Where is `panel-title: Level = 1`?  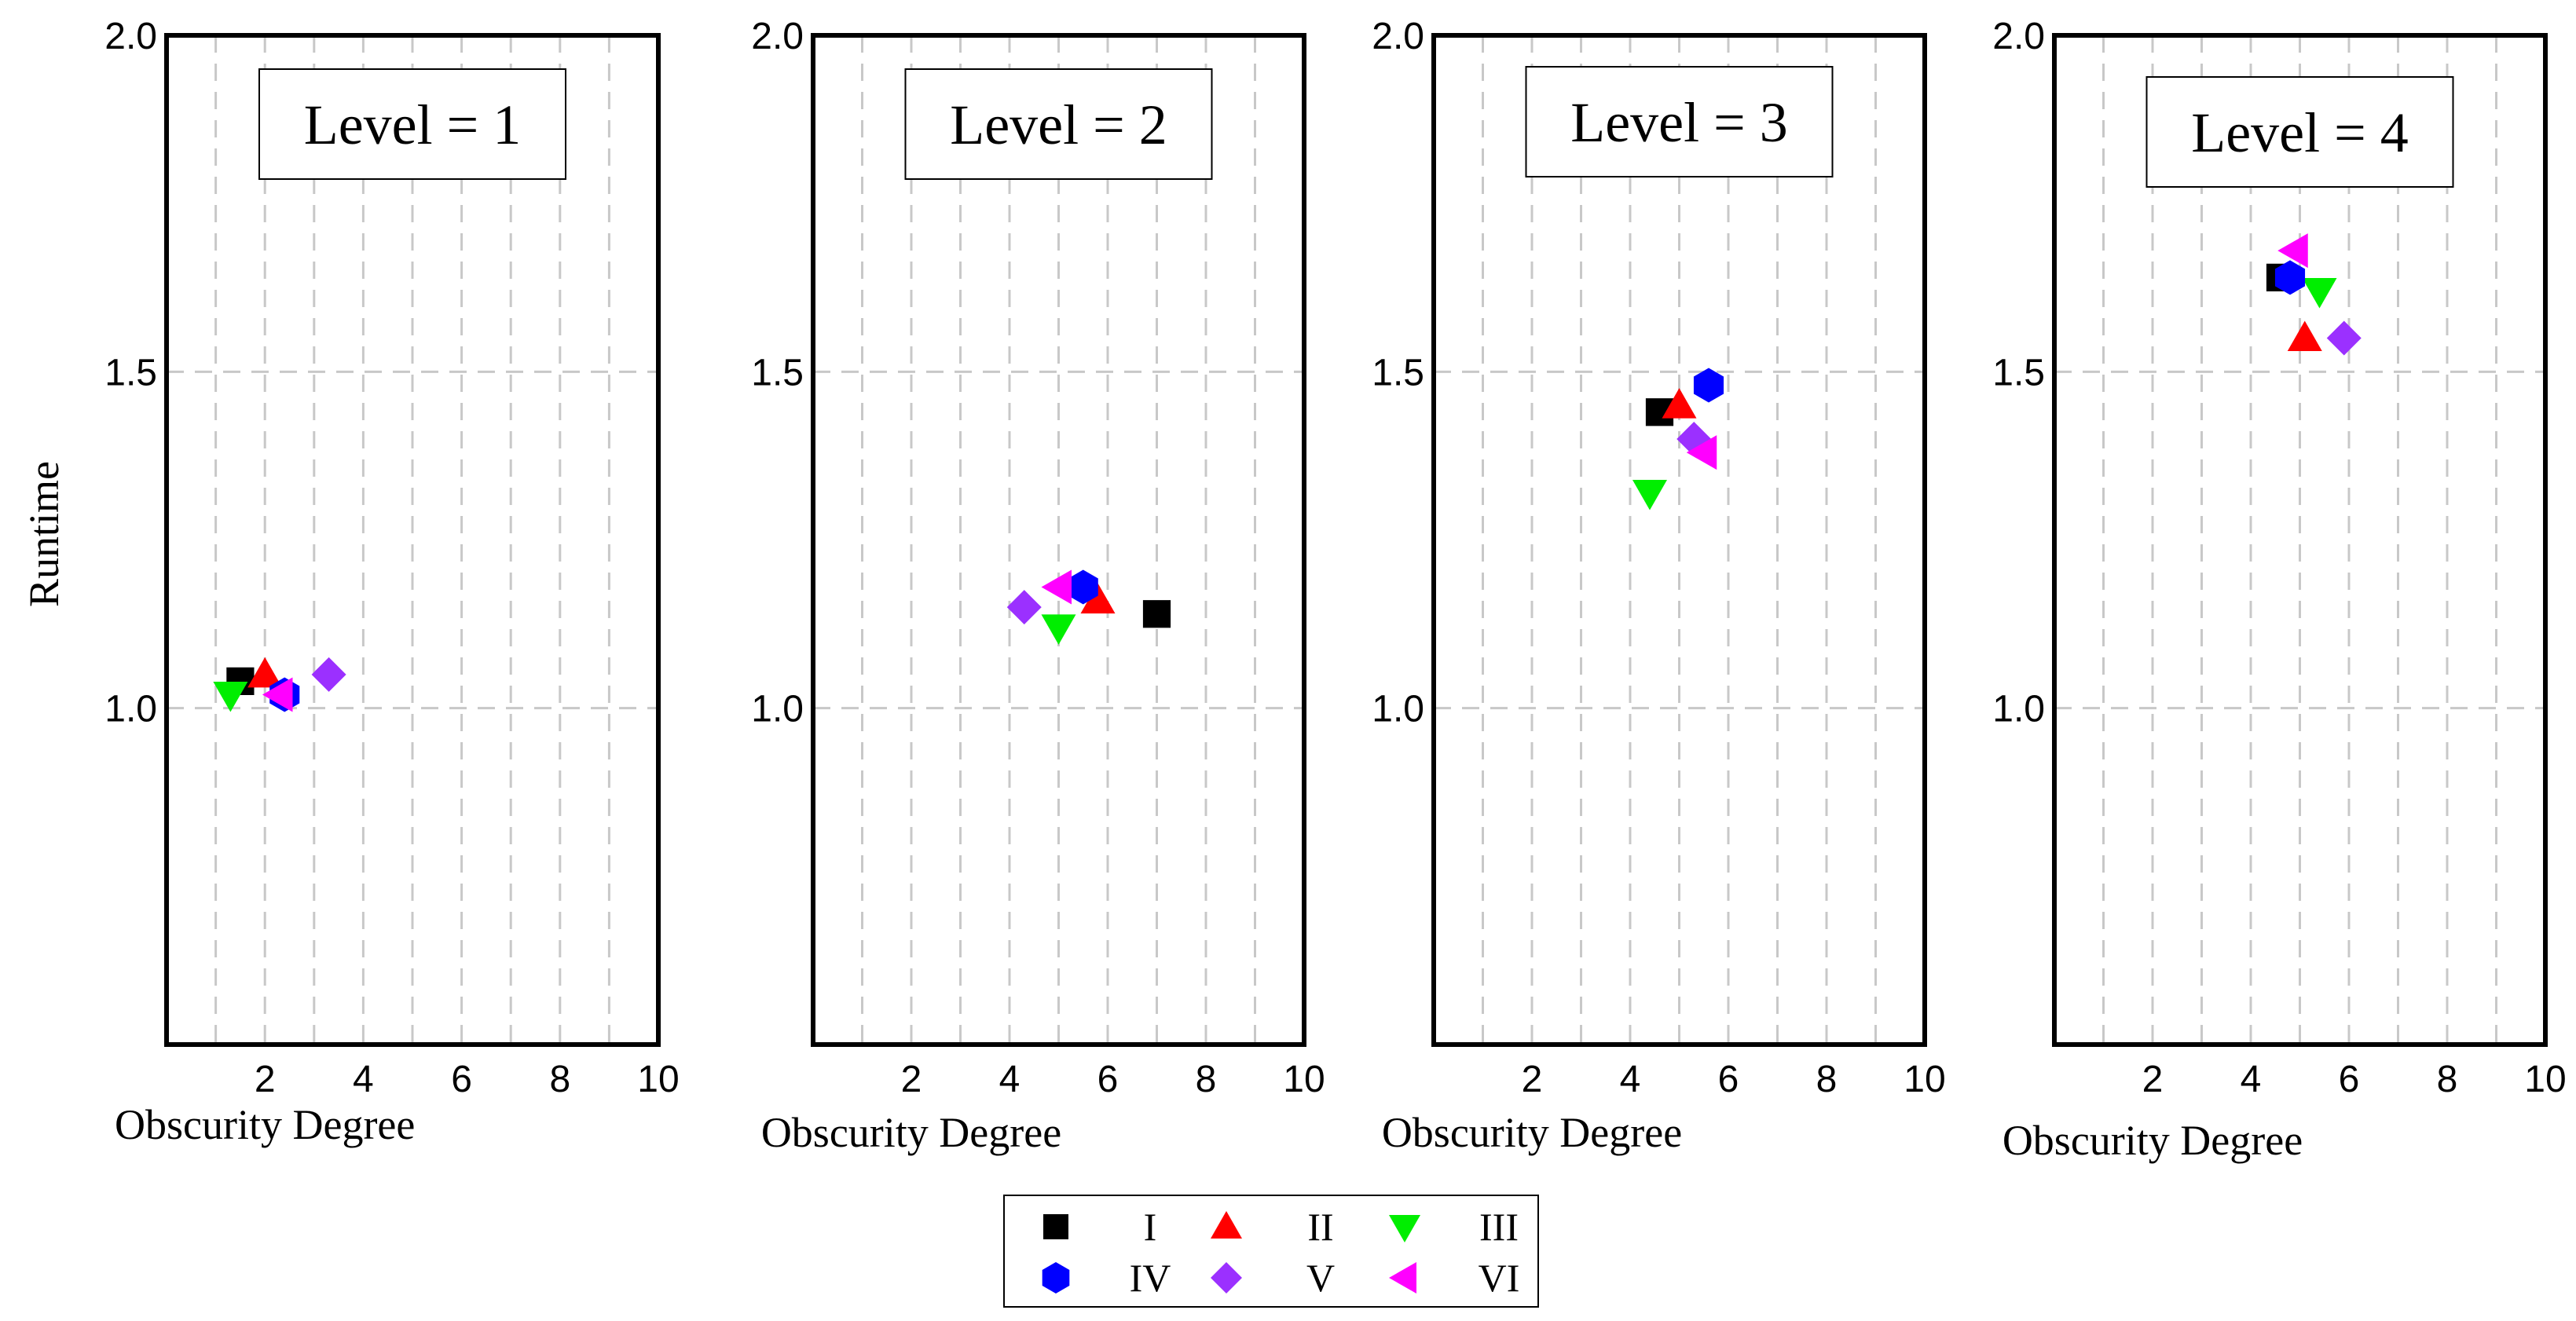 panel-title: Level = 1 is located at coordinates (413, 125).